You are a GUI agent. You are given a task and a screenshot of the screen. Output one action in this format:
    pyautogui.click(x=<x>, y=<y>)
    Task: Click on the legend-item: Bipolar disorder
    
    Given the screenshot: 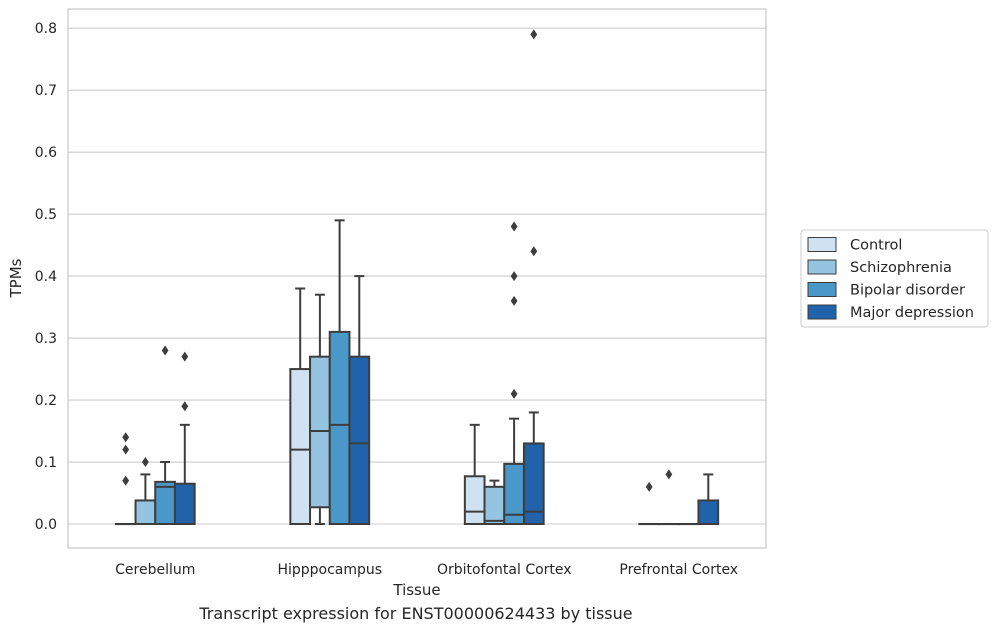 What is the action you would take?
    pyautogui.click(x=886, y=290)
    